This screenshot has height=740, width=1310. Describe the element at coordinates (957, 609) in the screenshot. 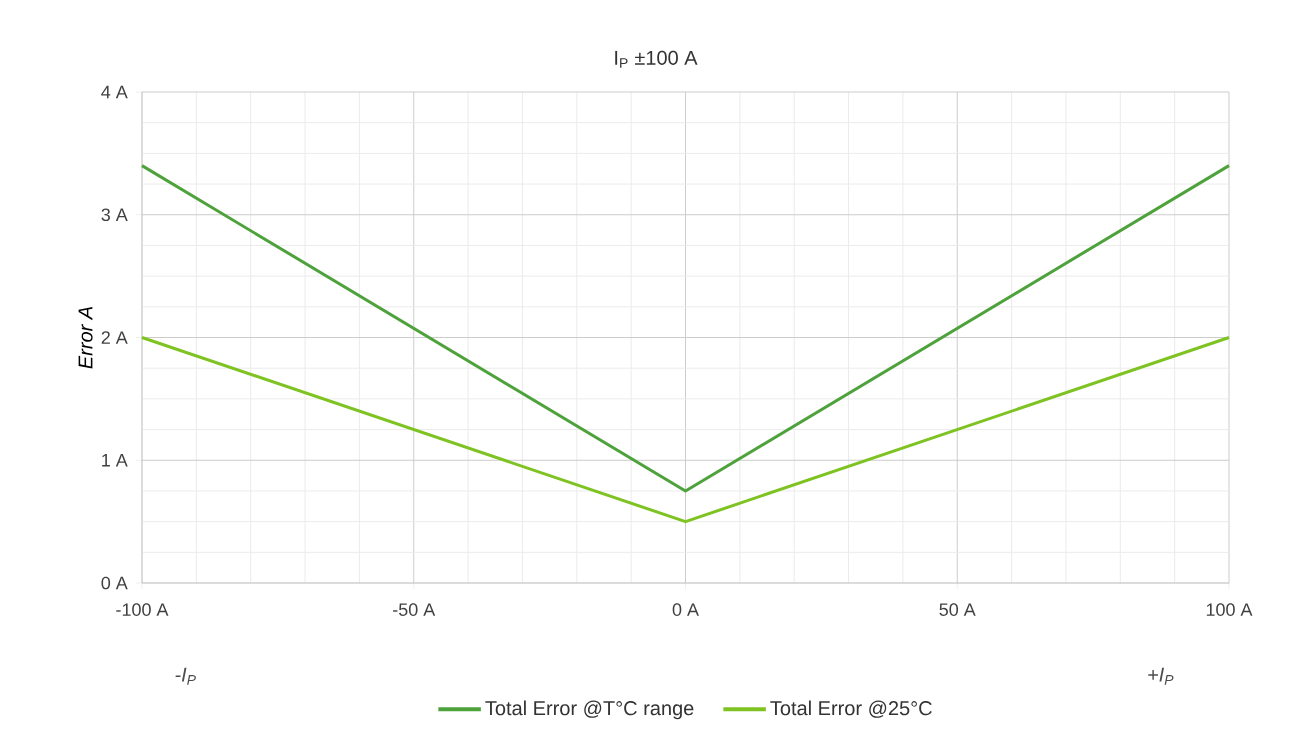

I see `x-tick-label: 50 A` at that location.